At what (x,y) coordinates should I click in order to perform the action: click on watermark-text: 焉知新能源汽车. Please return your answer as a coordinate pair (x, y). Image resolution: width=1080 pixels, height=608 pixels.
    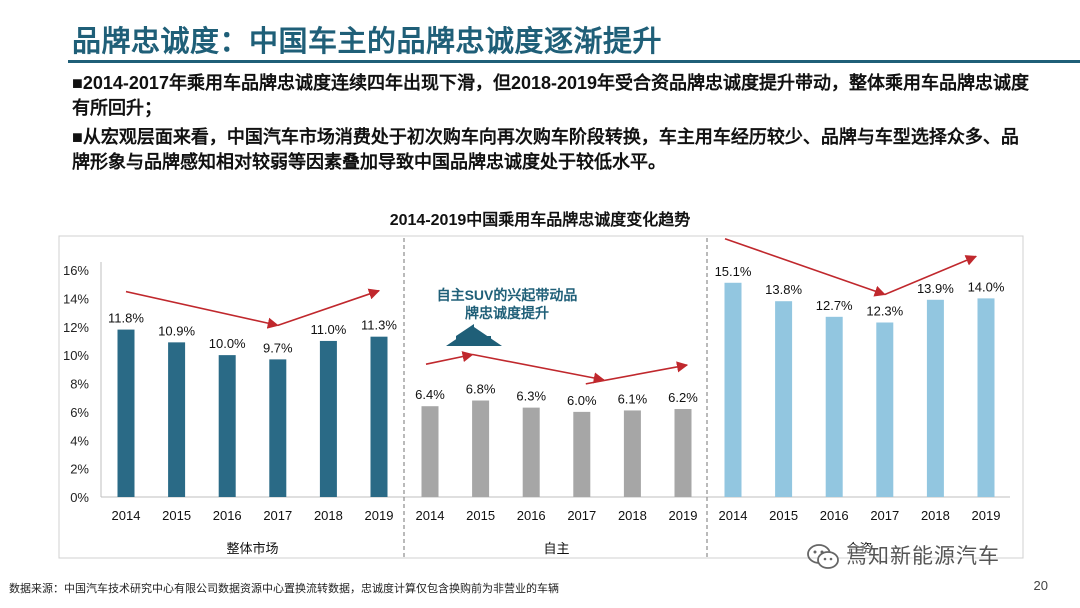
    Looking at the image, I should click on (923, 556).